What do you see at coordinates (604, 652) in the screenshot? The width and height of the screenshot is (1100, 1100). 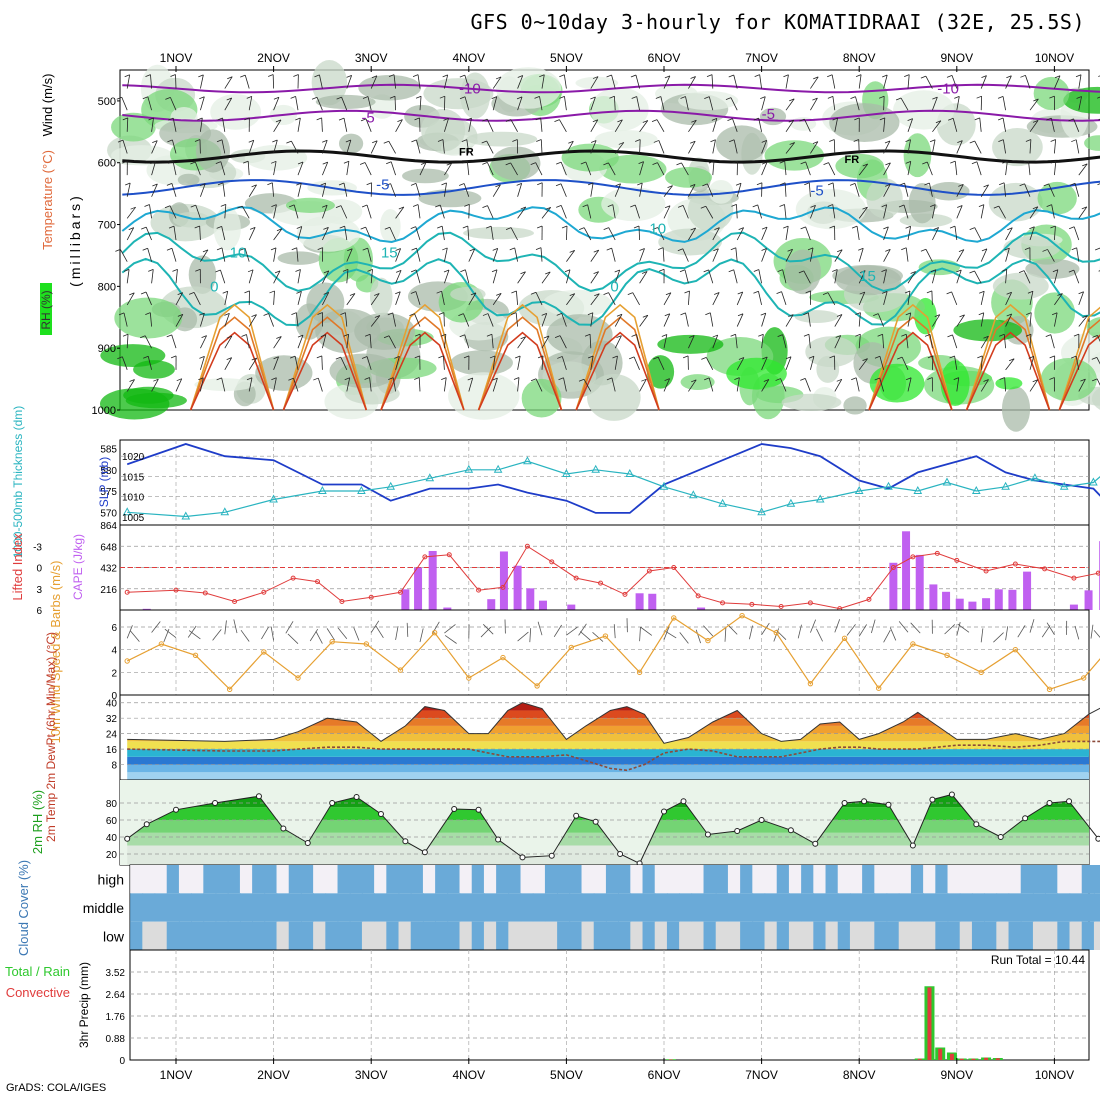 I see `wind-frame` at bounding box center [604, 652].